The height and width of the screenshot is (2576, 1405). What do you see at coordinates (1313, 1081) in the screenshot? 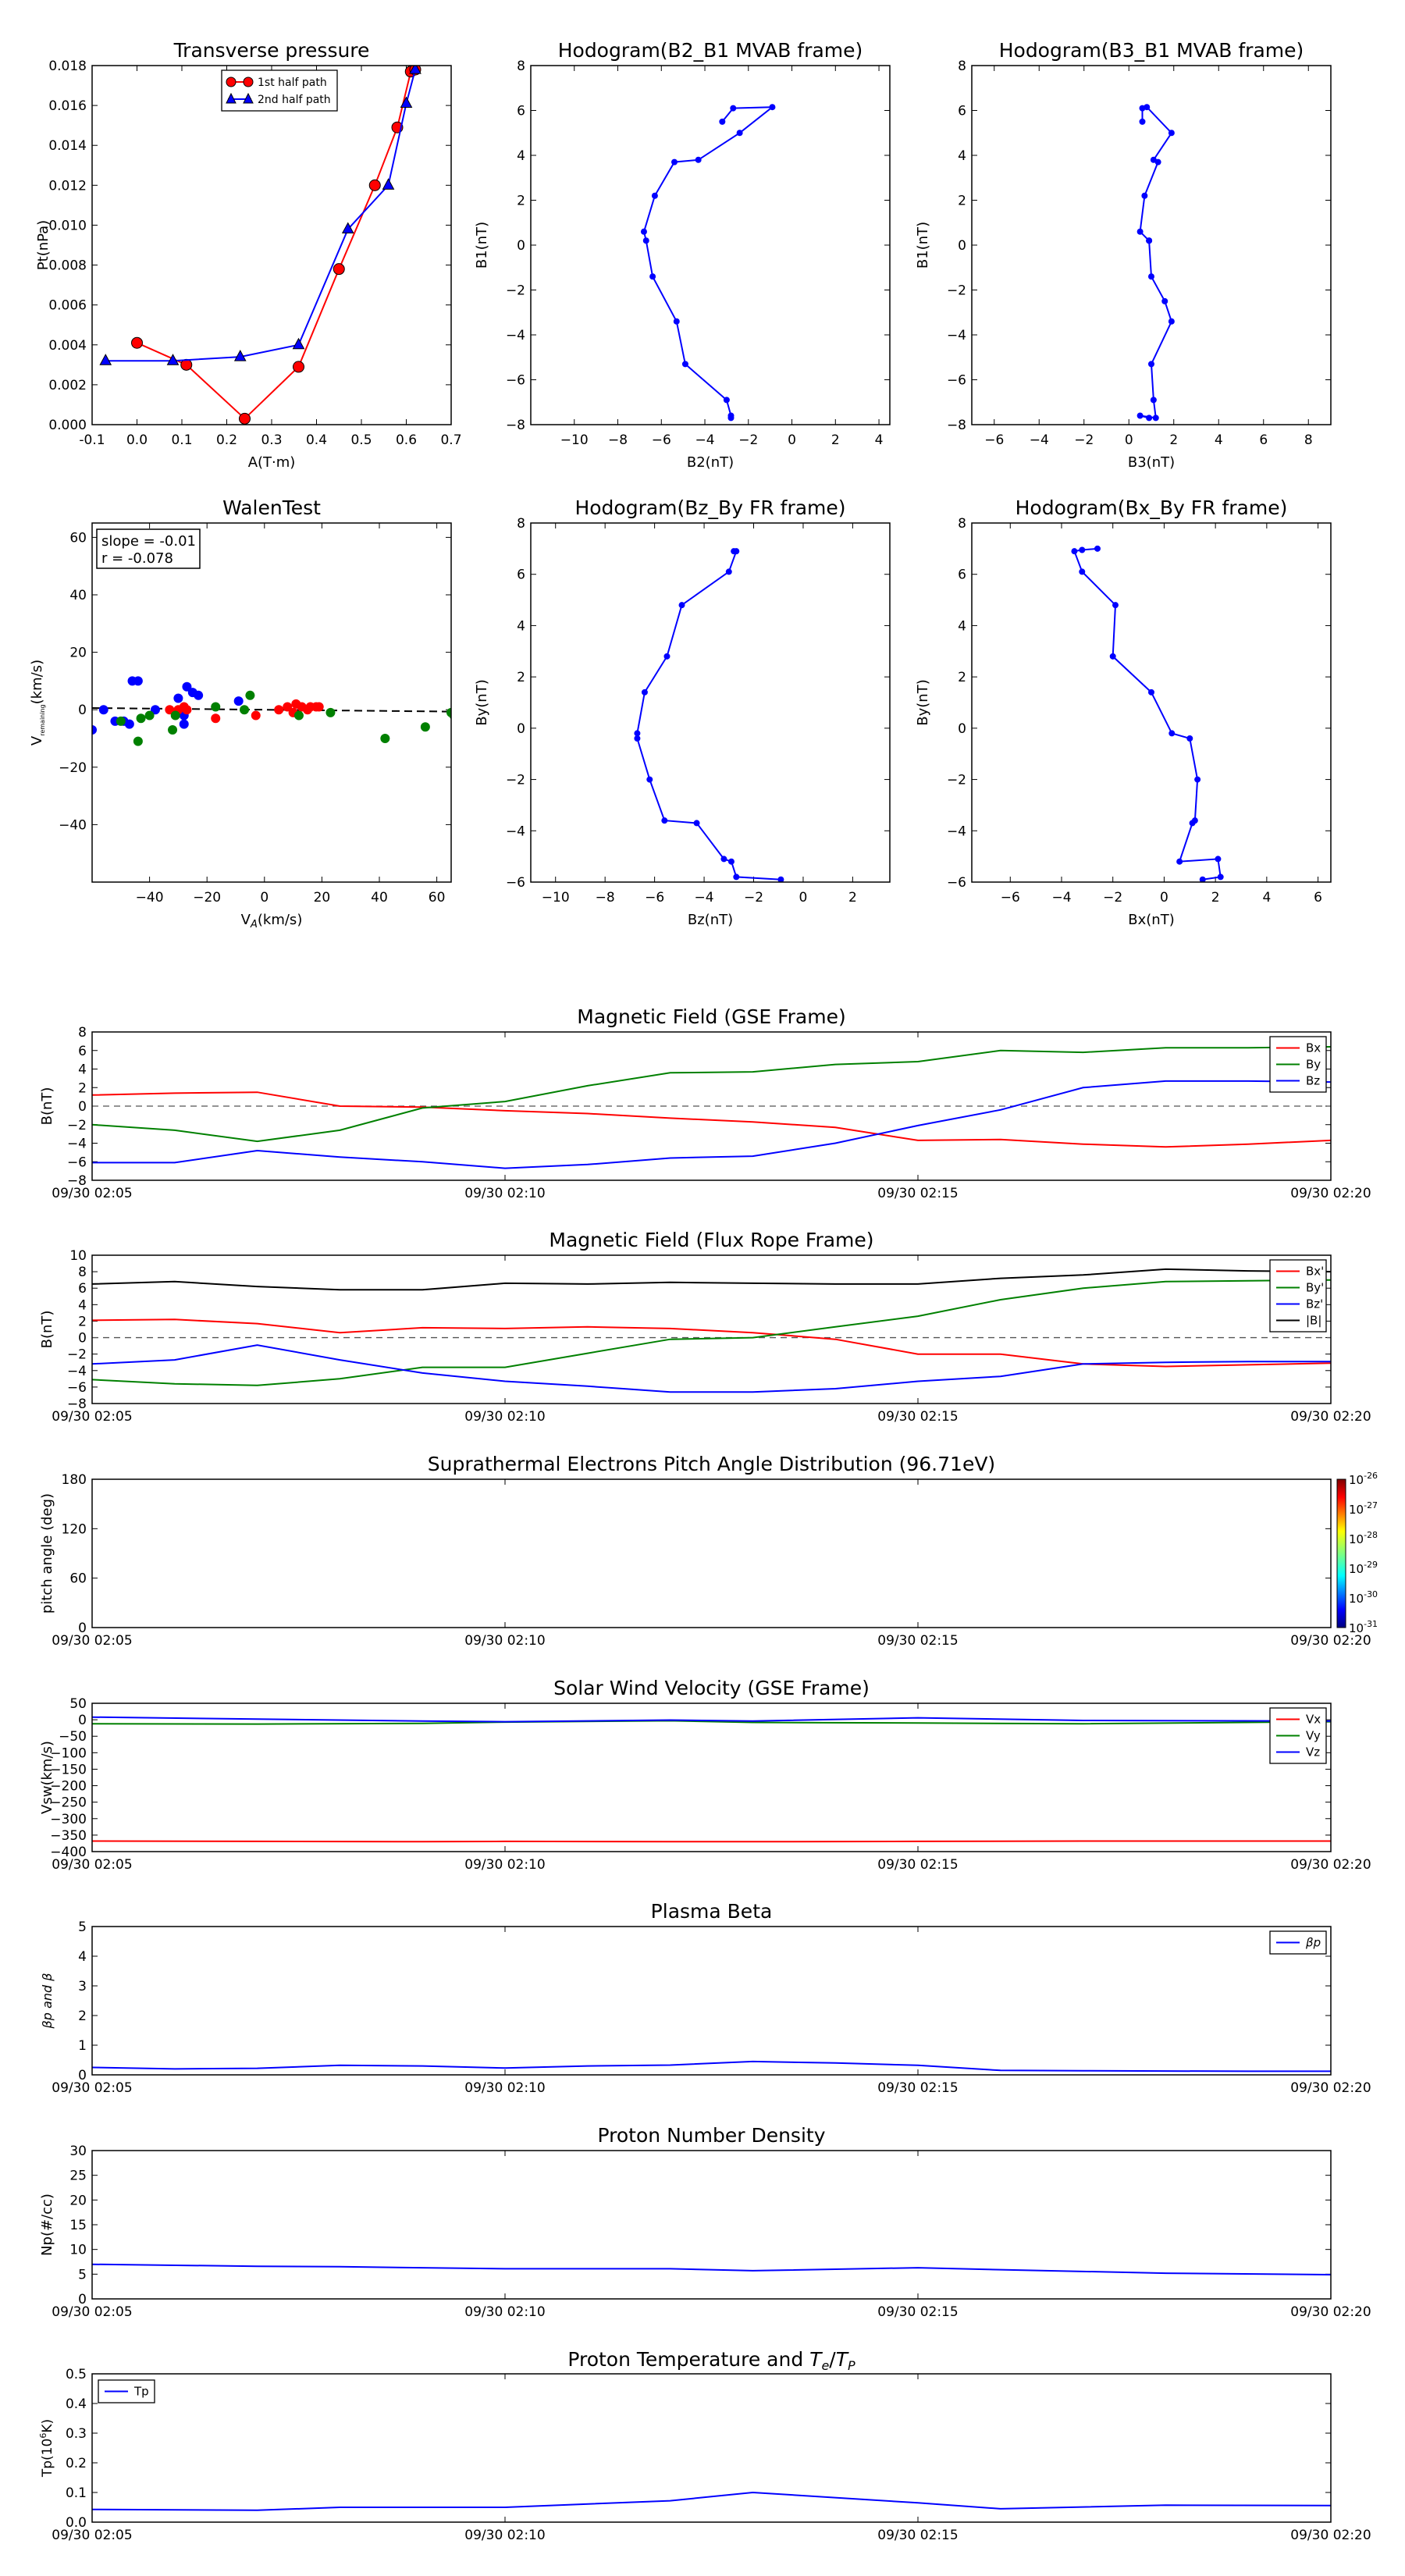
I see `legend-label: Bz` at bounding box center [1313, 1081].